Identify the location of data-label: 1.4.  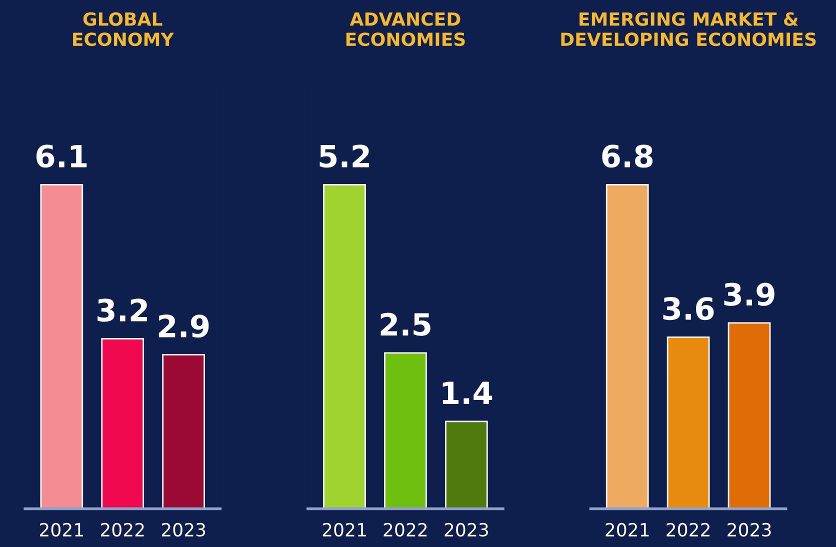
(467, 393).